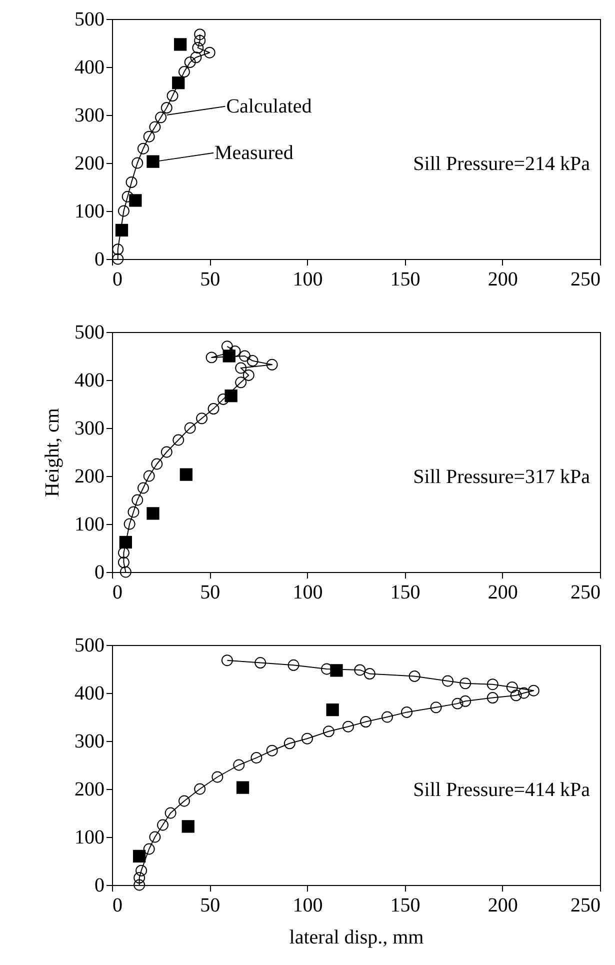 This screenshot has width=615, height=965. I want to click on annotation: Calculated, so click(269, 106).